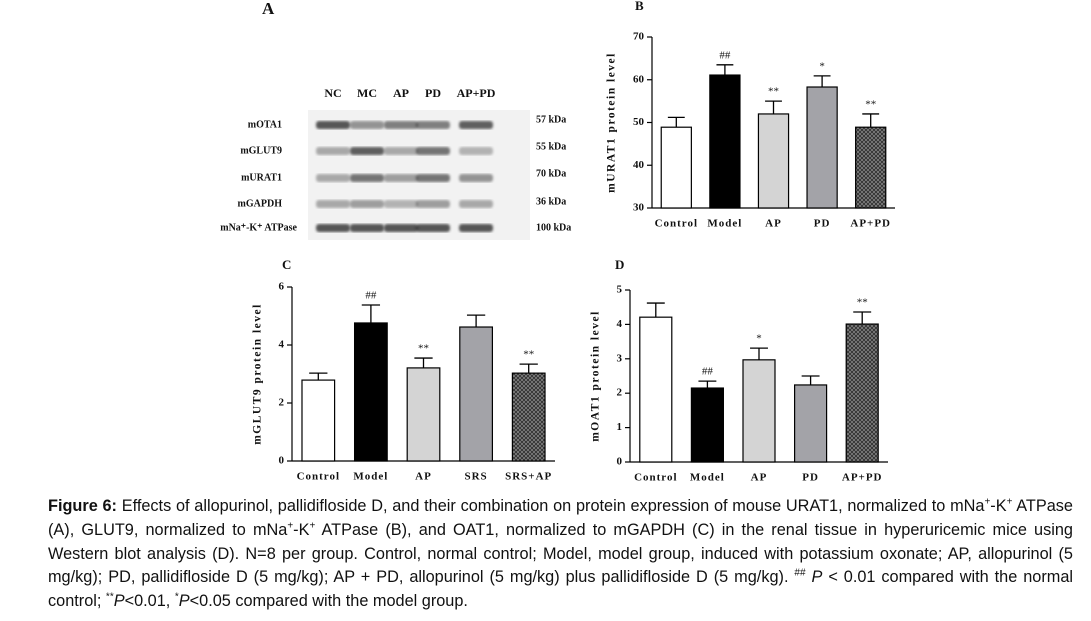 The height and width of the screenshot is (621, 1091). What do you see at coordinates (282, 345) in the screenshot?
I see `y-tick-label: 4` at bounding box center [282, 345].